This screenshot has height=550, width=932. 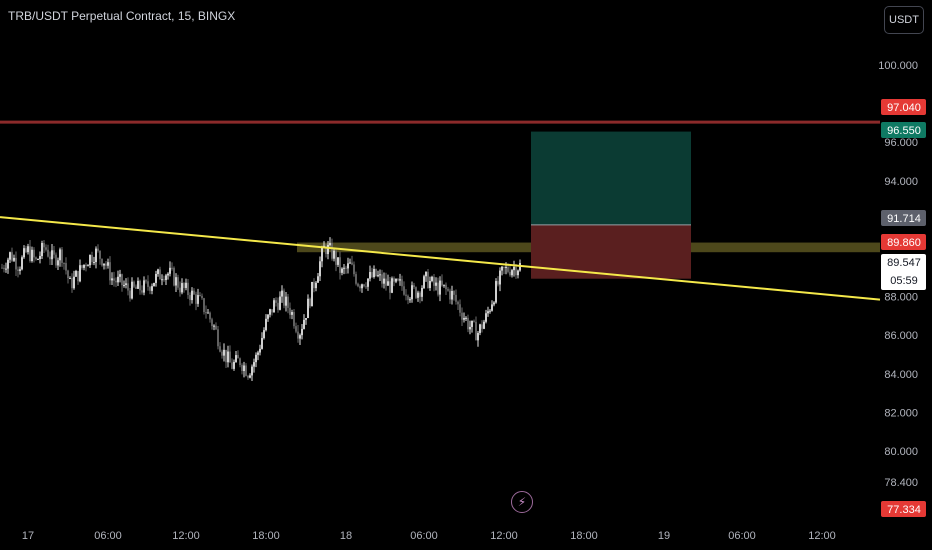 What do you see at coordinates (903, 130) in the screenshot?
I see `price-label-target` at bounding box center [903, 130].